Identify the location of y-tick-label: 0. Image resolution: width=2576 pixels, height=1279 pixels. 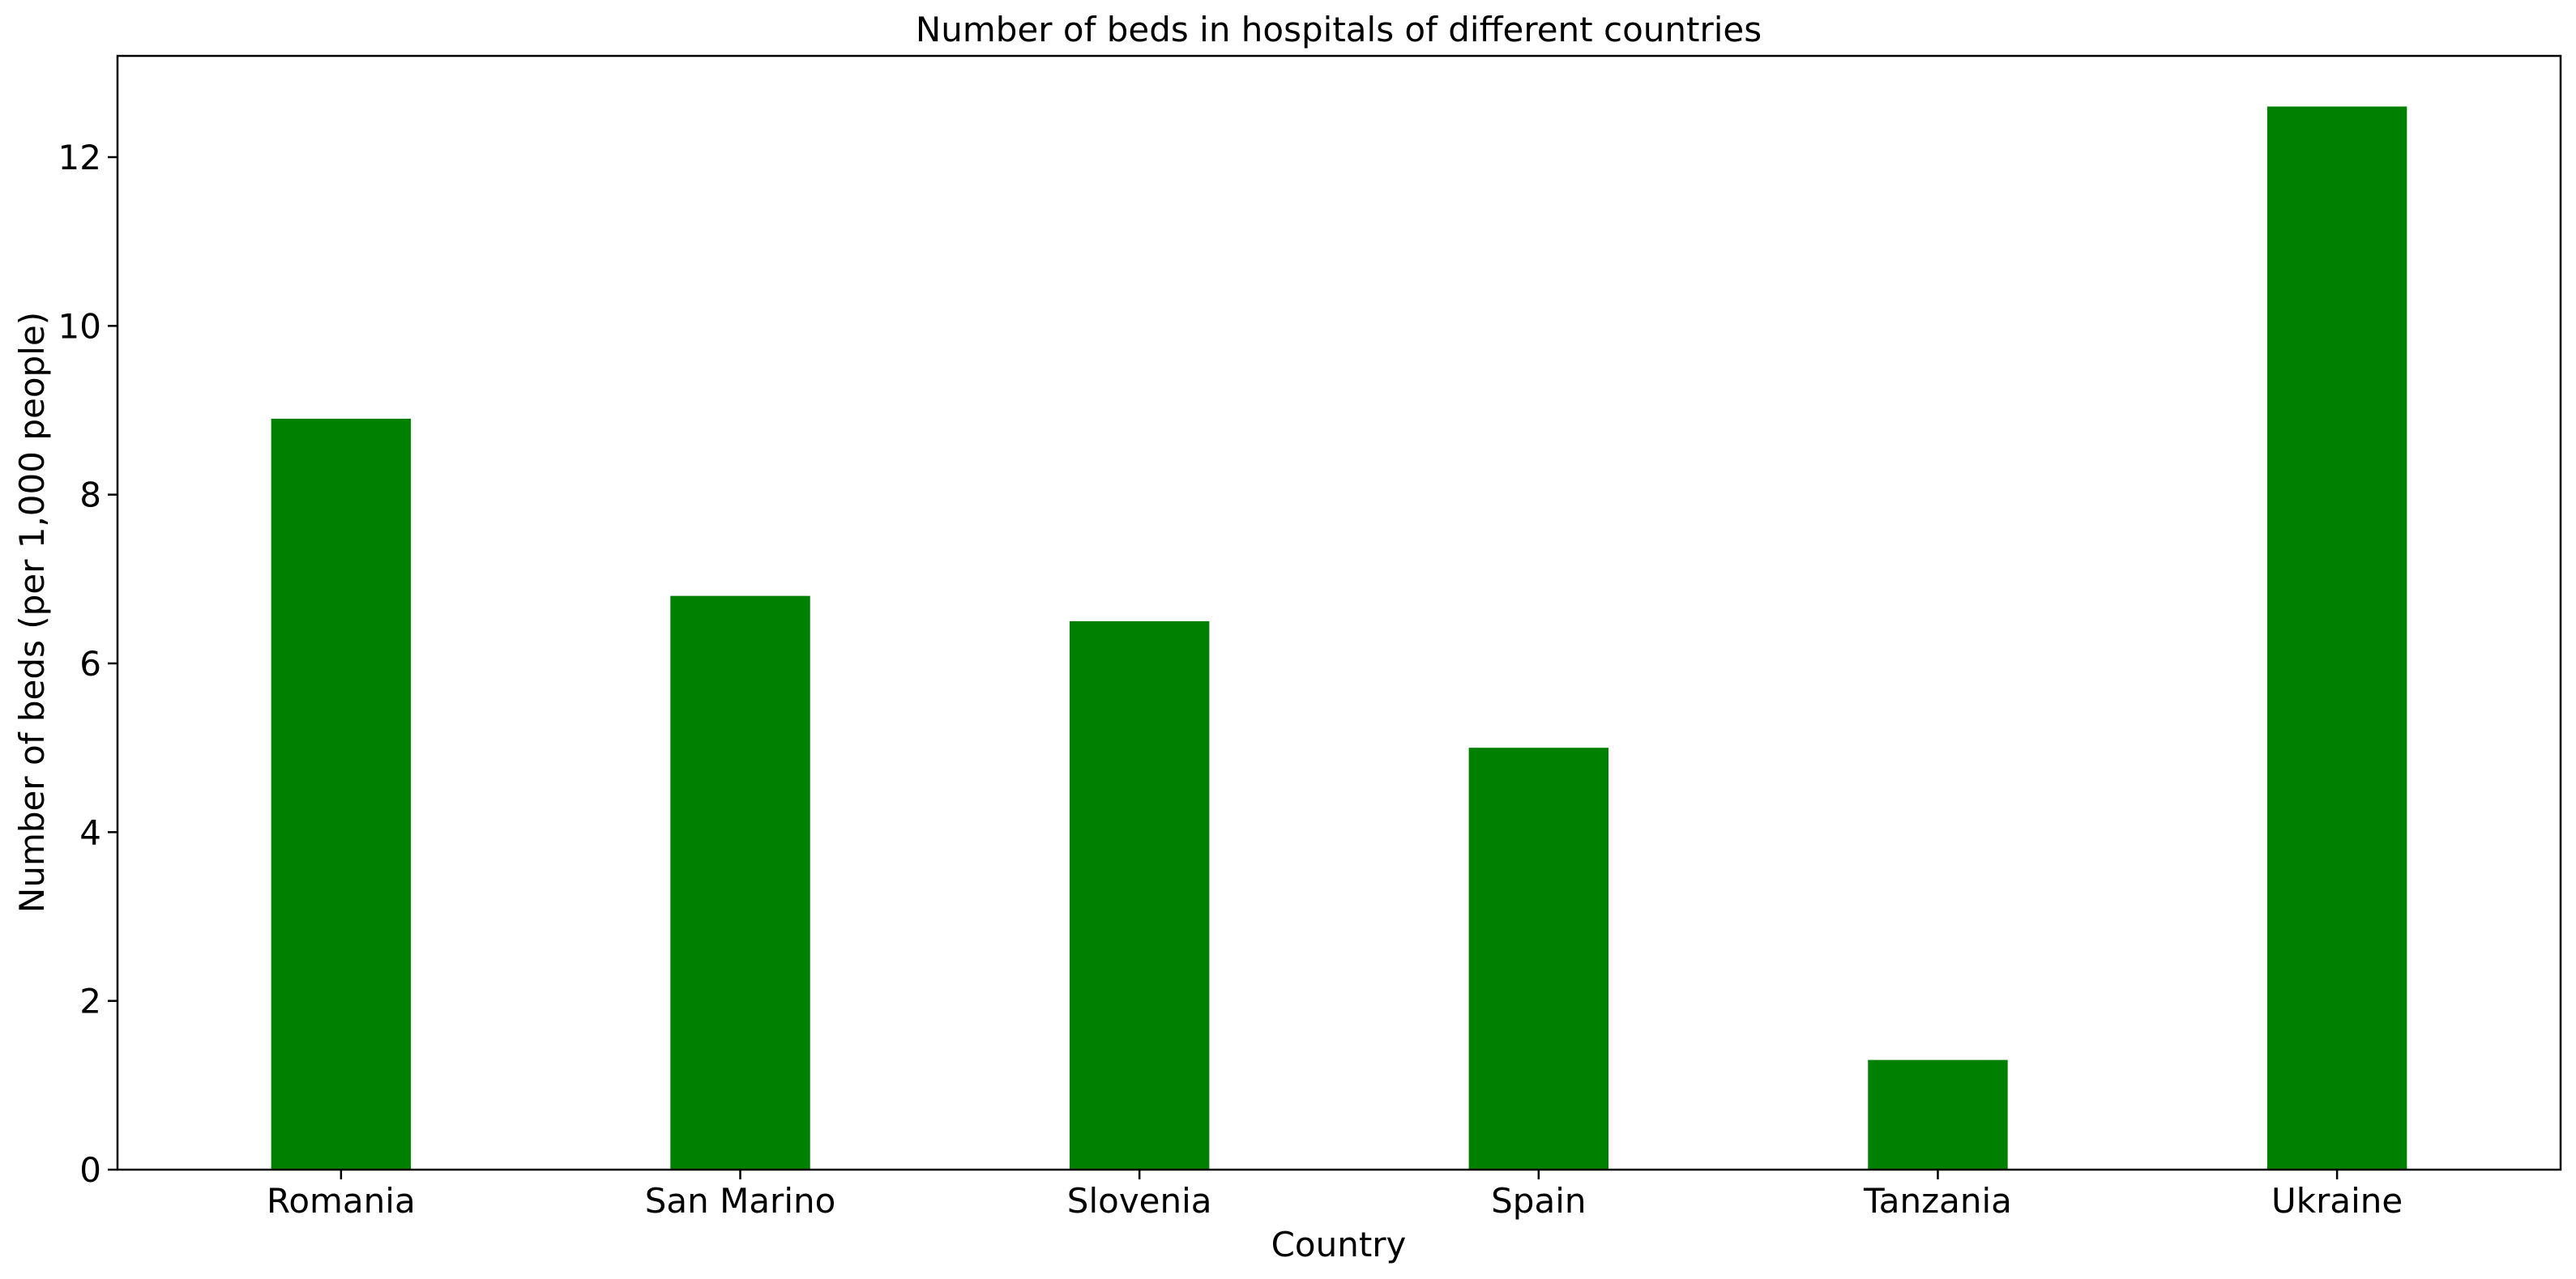
(90, 1170).